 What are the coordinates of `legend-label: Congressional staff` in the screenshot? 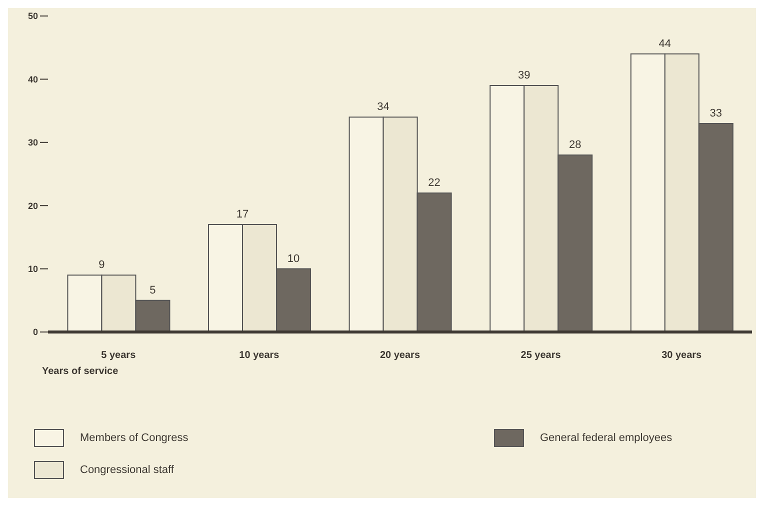 It's located at (127, 470).